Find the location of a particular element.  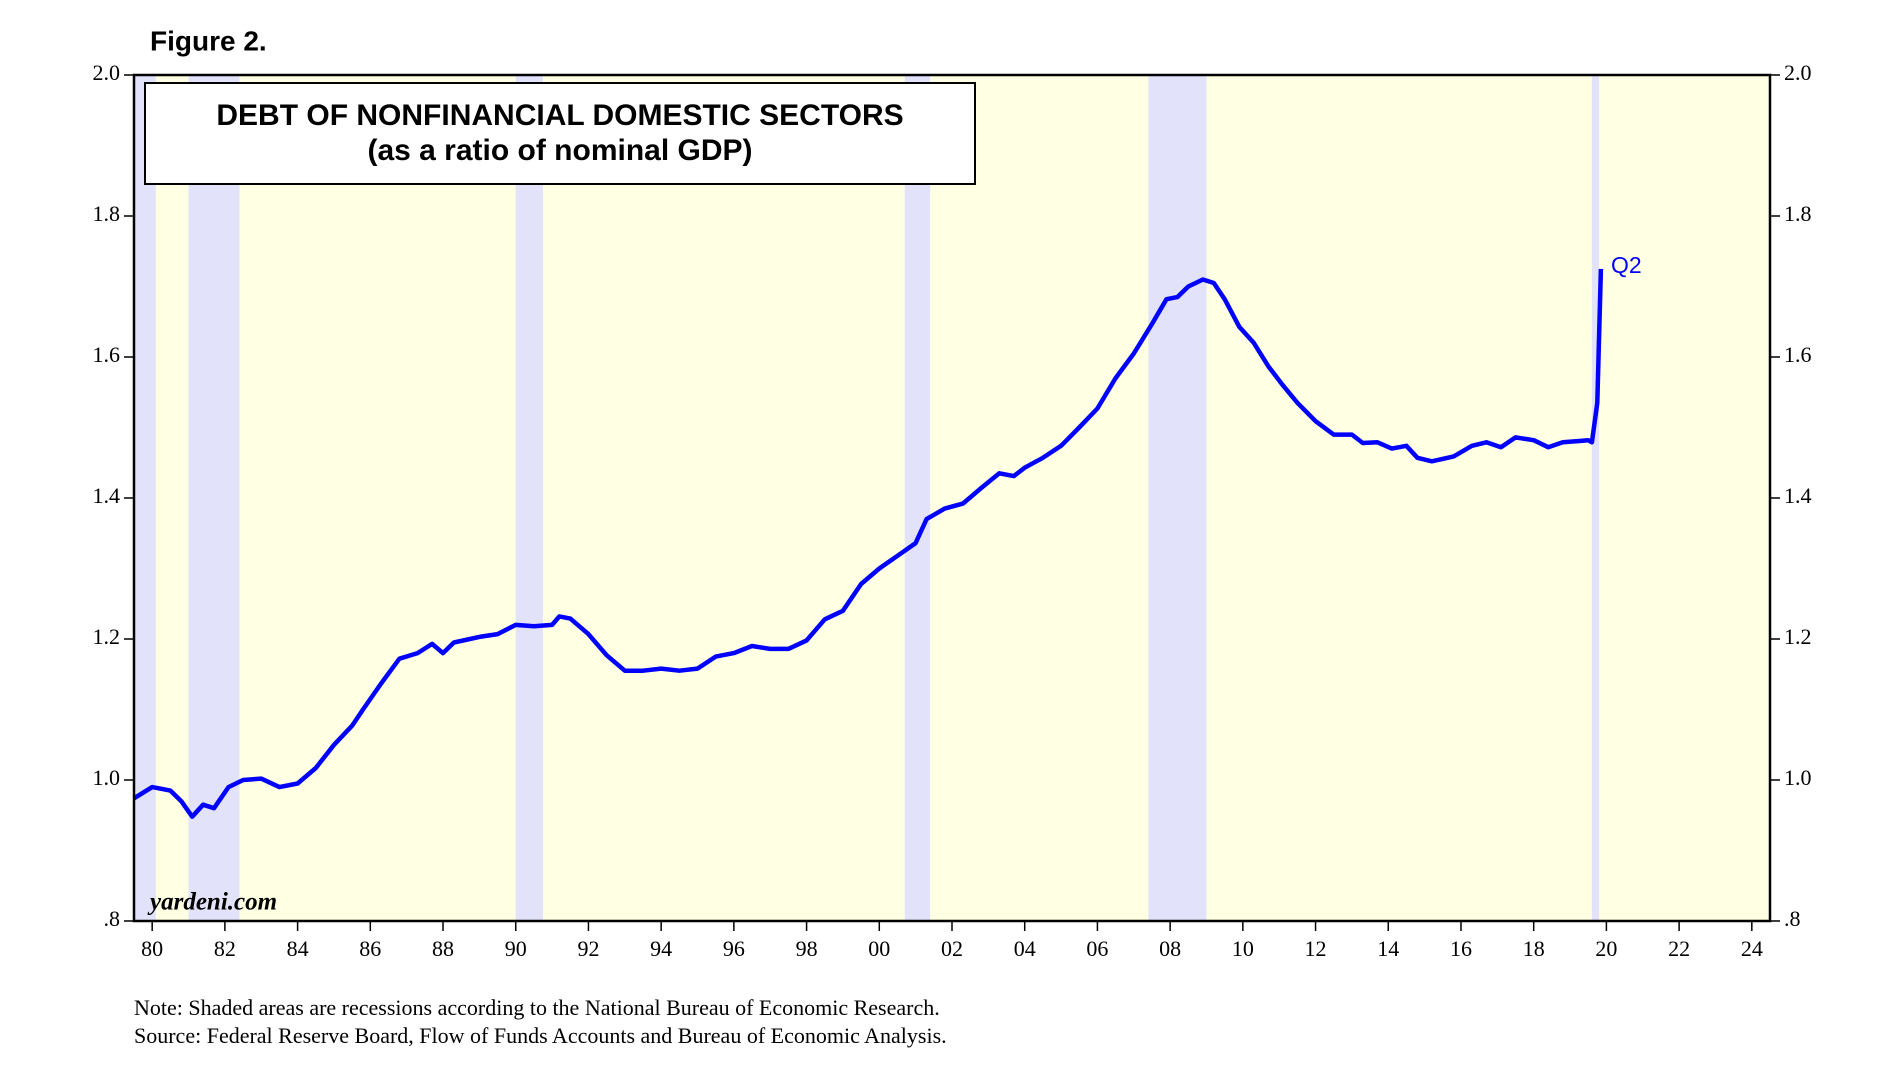

x-tick-label: 06 is located at coordinates (1097, 948).